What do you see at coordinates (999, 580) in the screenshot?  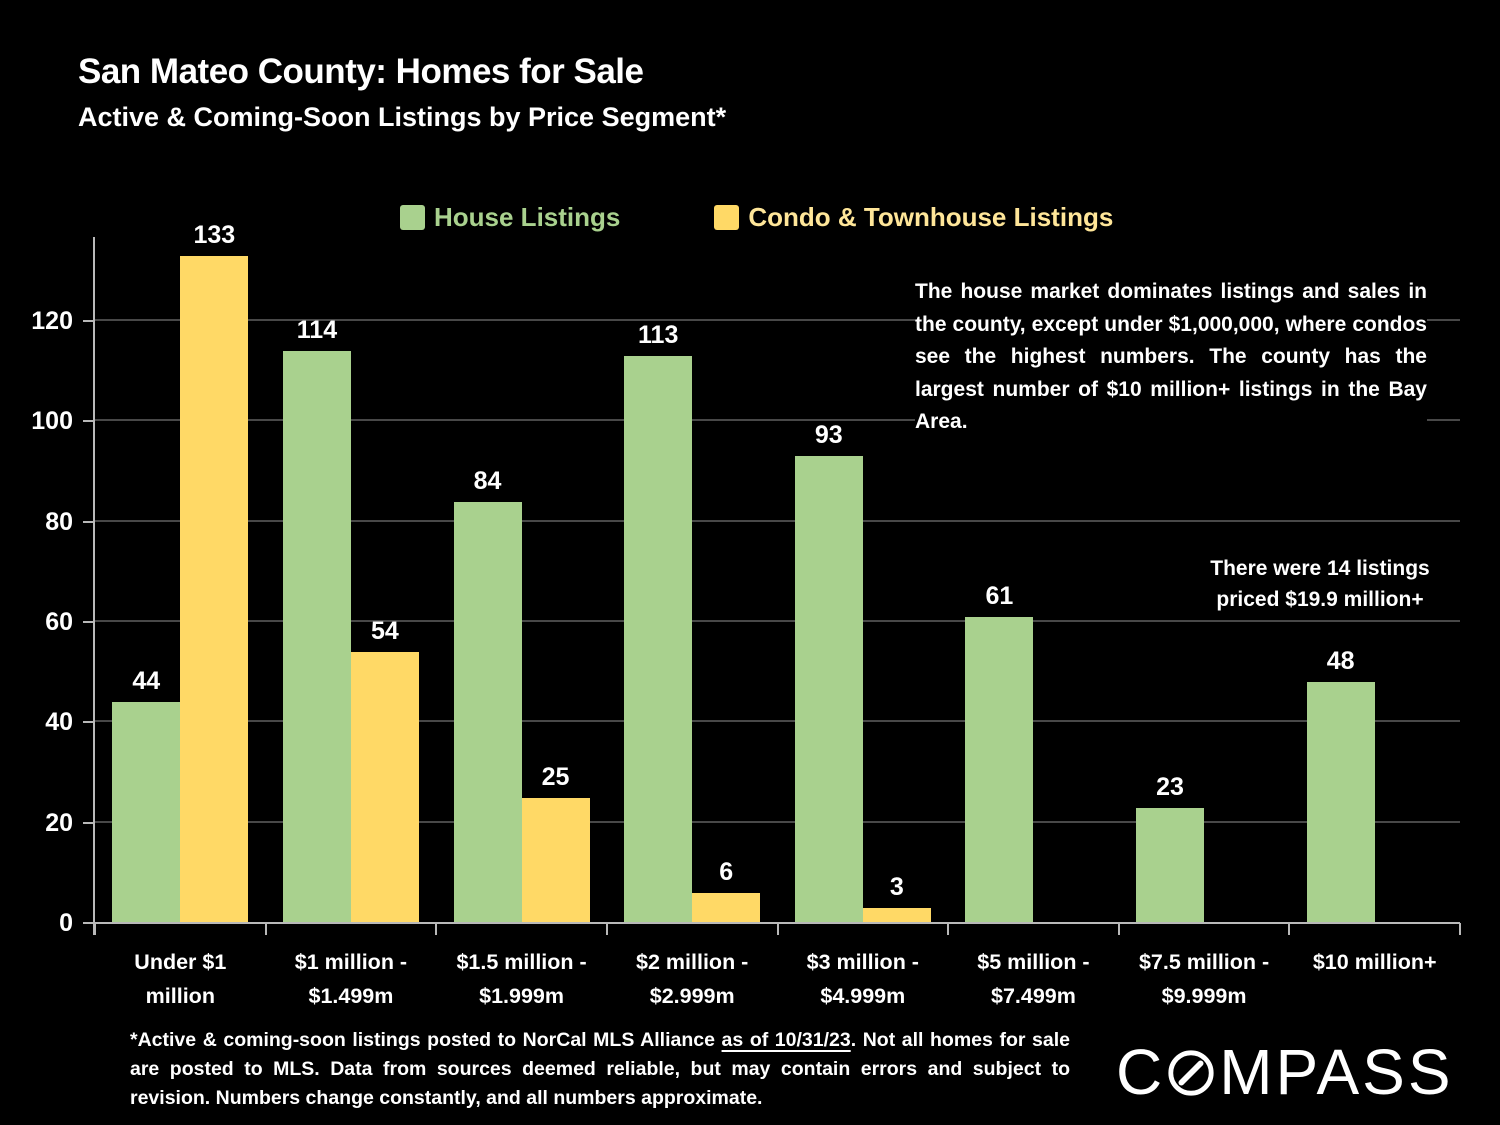 I see `bar-slot: 61` at bounding box center [999, 580].